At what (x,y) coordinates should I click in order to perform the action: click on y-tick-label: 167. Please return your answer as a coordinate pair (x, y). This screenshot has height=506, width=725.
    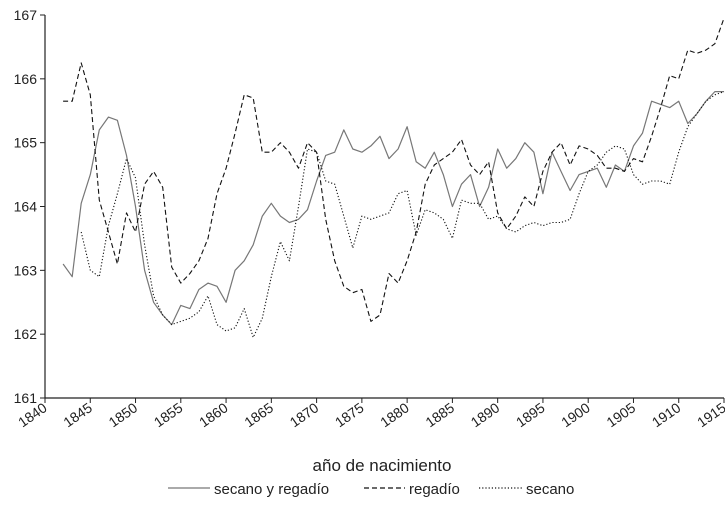
    Looking at the image, I should click on (26, 15).